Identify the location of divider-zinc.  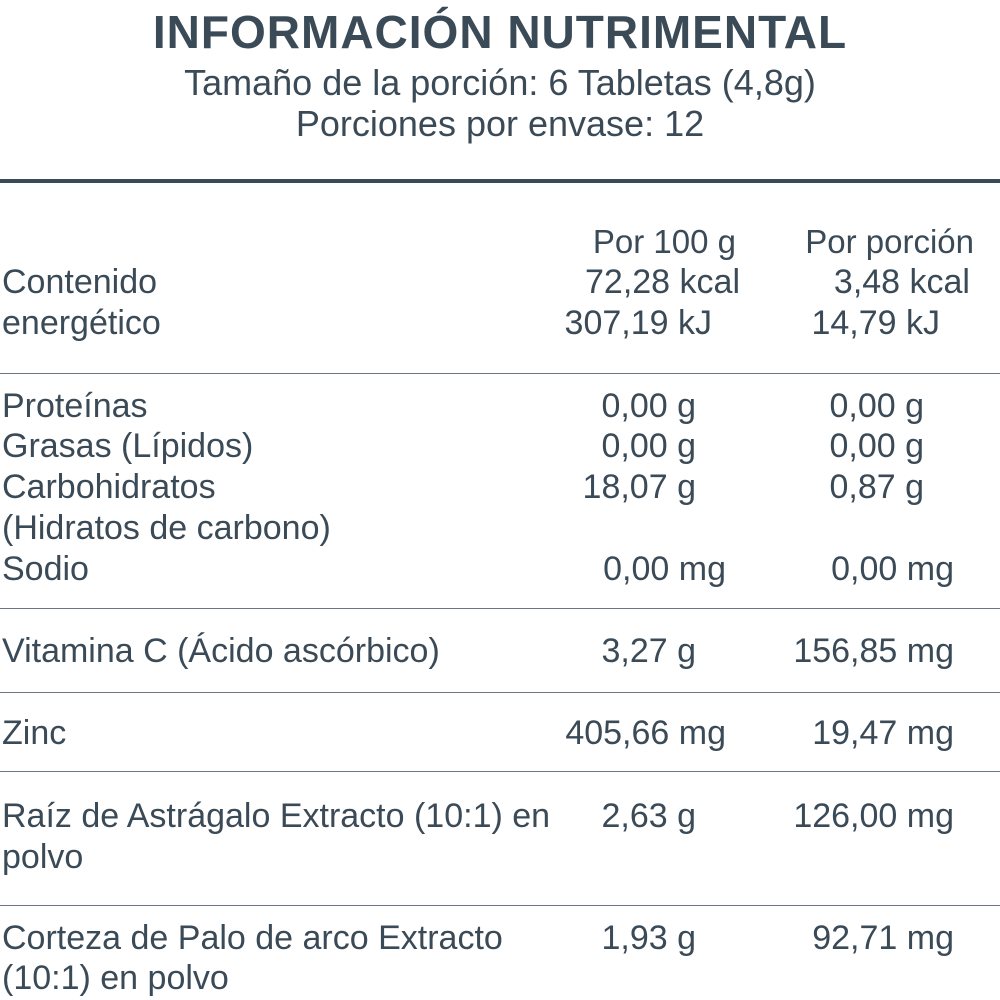
(500, 771).